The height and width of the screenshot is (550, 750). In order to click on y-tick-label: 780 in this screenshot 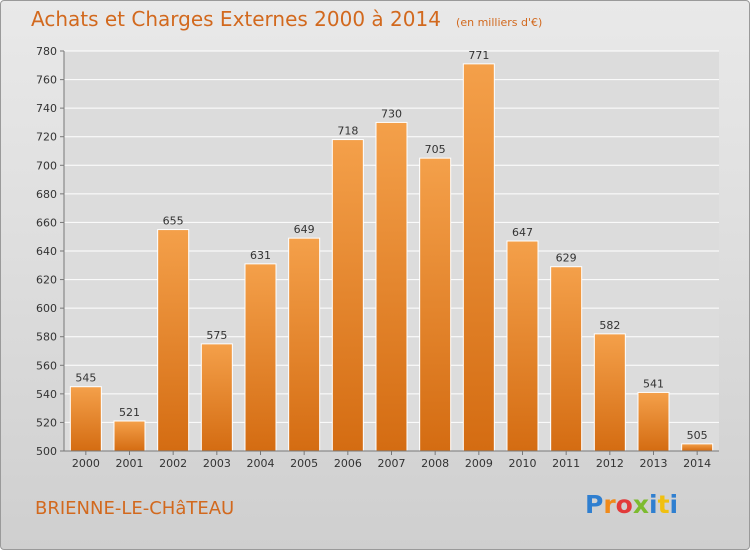, I will do `click(46, 51)`.